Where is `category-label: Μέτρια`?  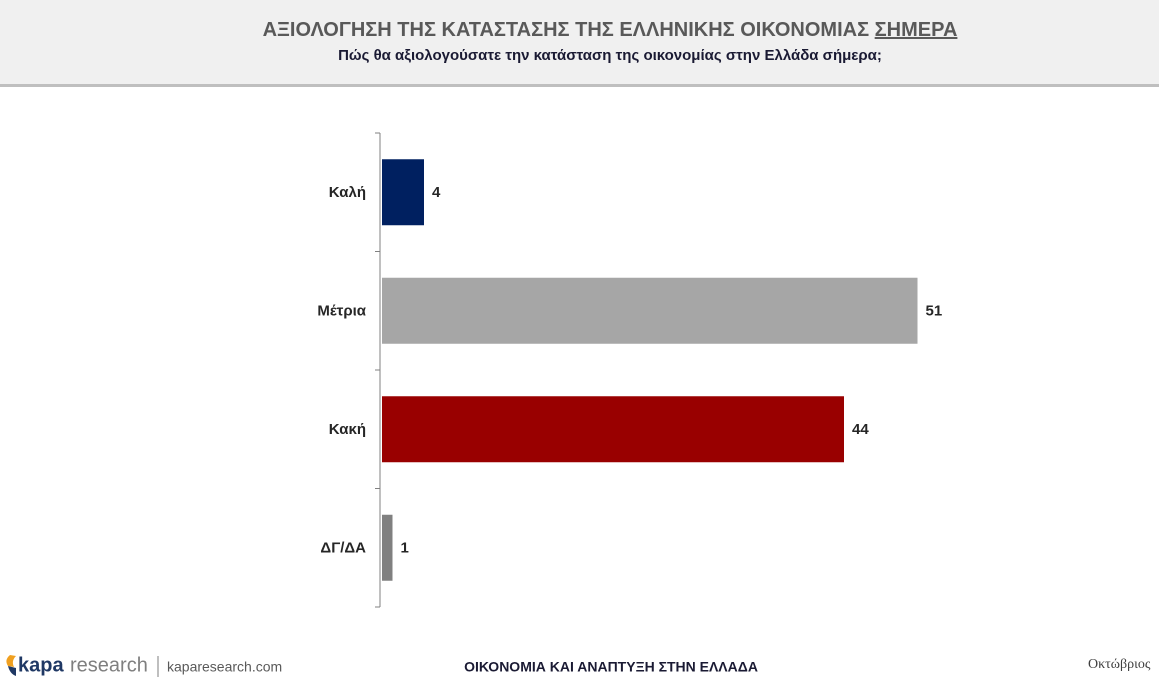
category-label: Μέτρια is located at coordinates (341, 311).